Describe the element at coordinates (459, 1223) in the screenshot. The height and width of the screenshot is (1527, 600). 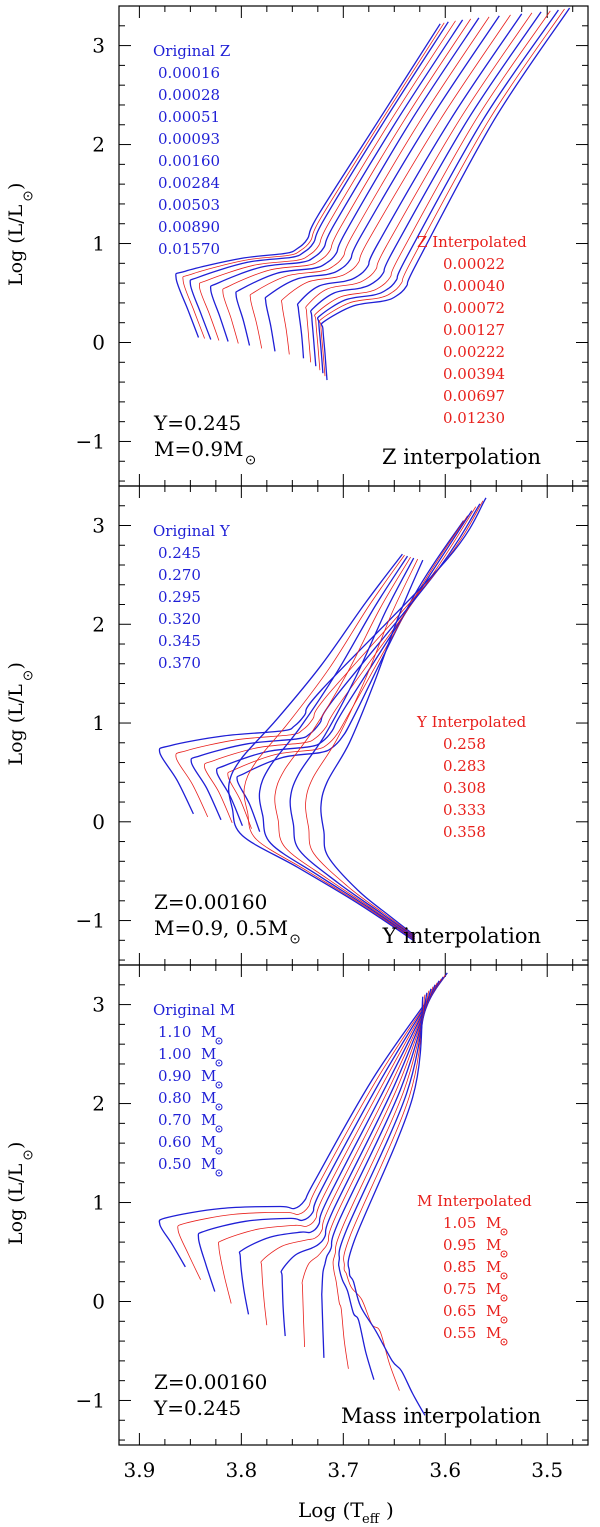
I see `legend-interpolated-item: 1.05` at that location.